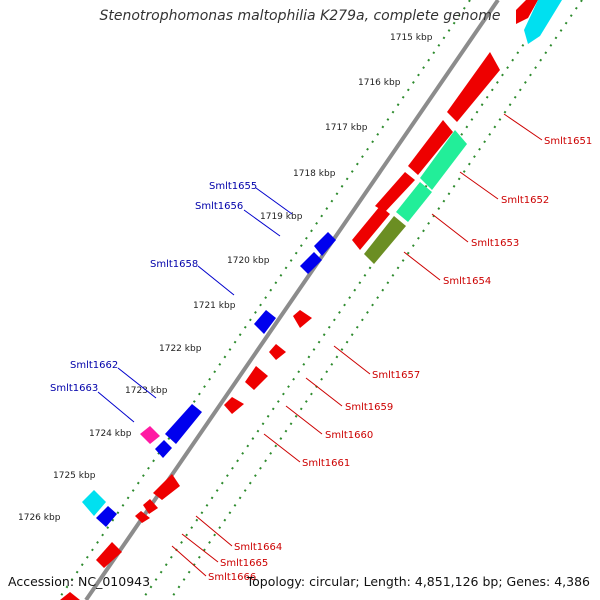 The image size is (600, 600). Describe the element at coordinates (94, 365) in the screenshot. I see `gene-label: Smlt1662` at that location.